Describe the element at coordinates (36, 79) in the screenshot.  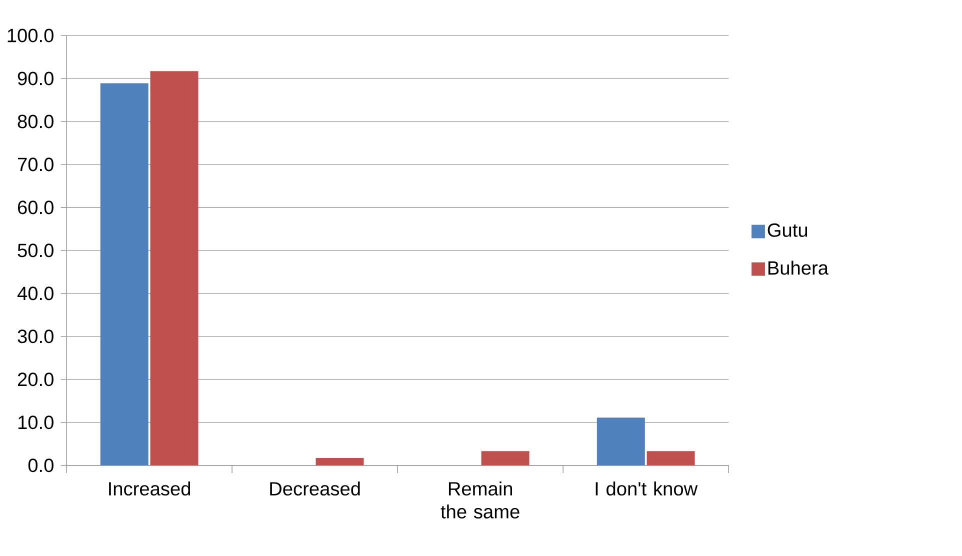
I see `y-tick-label: 90.0` at that location.